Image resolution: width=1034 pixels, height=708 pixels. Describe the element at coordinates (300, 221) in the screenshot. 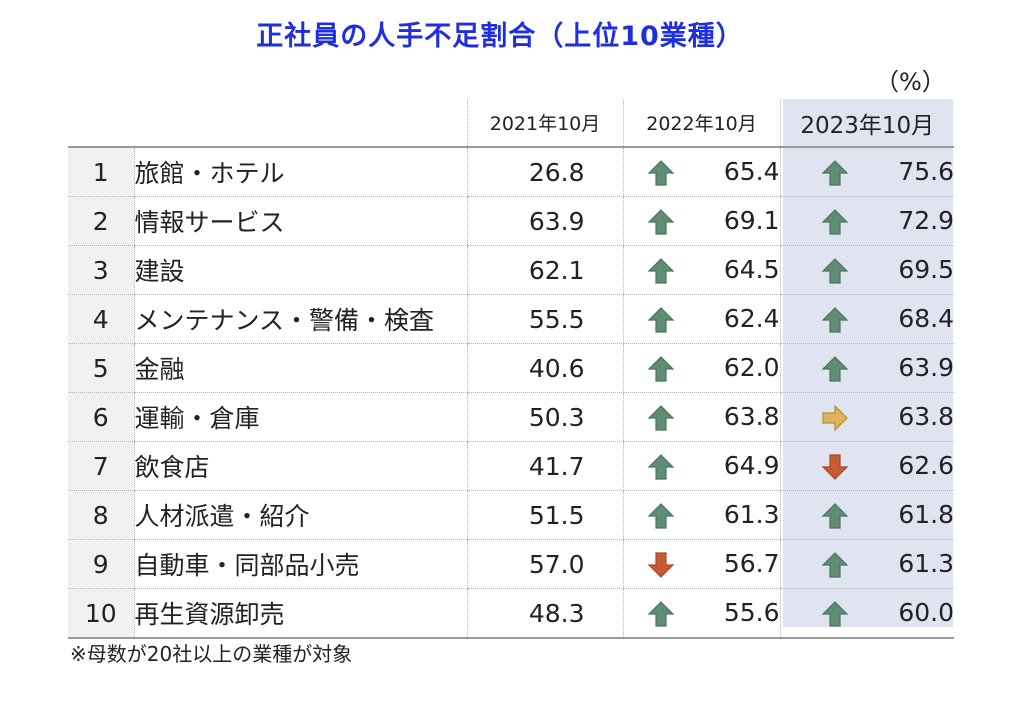

I see `industry-cell: 情報サービス` at that location.